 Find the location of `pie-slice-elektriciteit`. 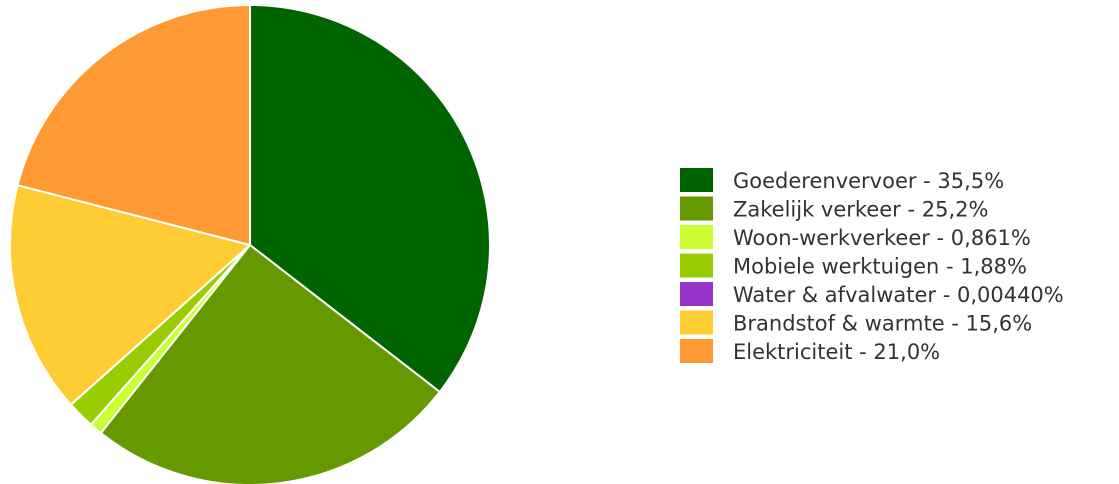

pie-slice-elektriciteit is located at coordinates (133, 125).